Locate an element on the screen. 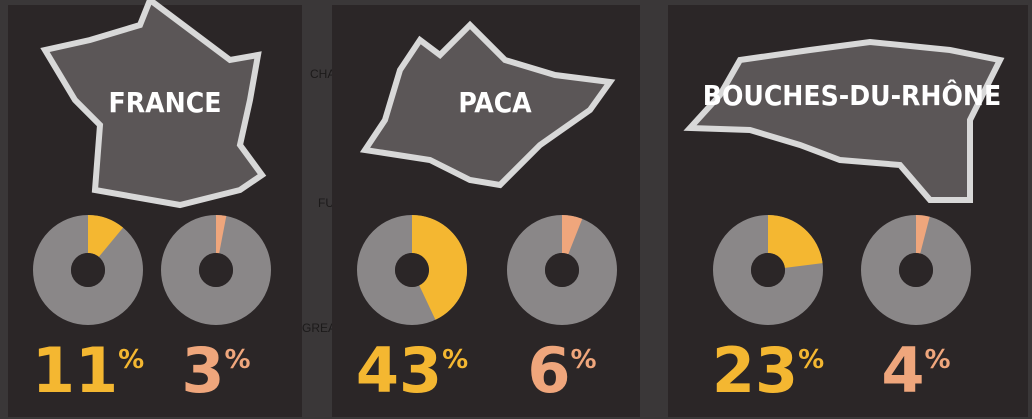 The height and width of the screenshot is (419, 1032). value-number: 43 is located at coordinates (399, 370).